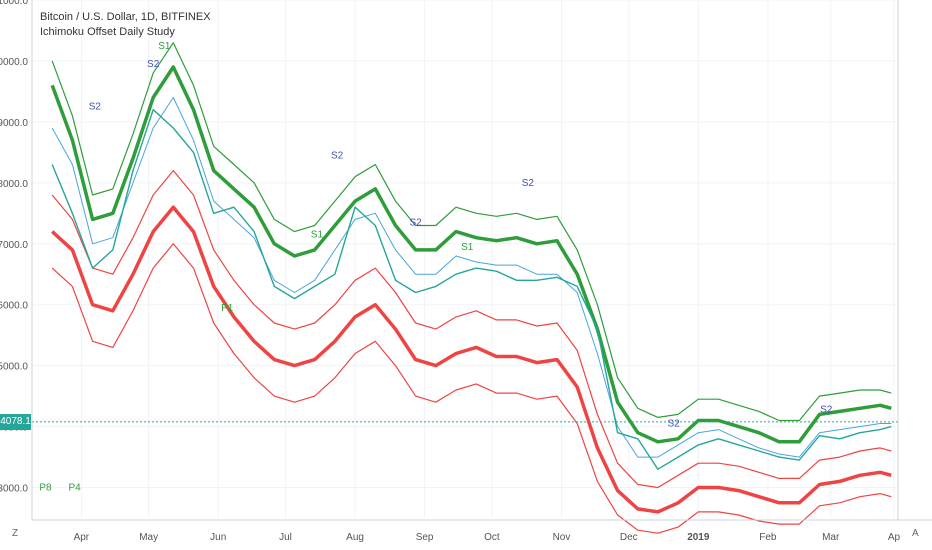 The width and height of the screenshot is (932, 550). I want to click on y-tick-label: 9000.0, so click(14, 123).